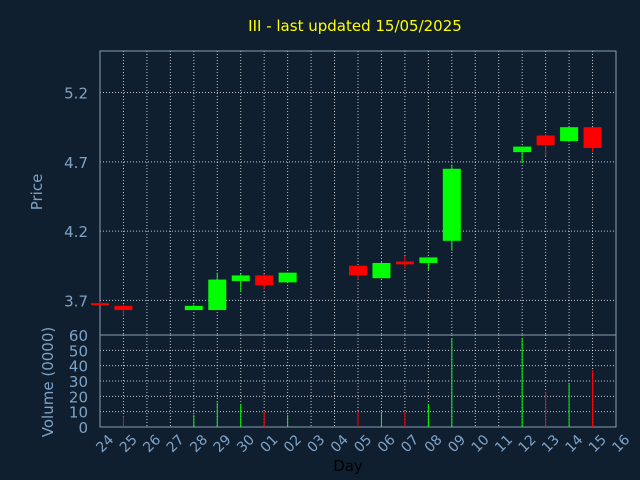 This screenshot has width=640, height=480. Describe the element at coordinates (598, 444) in the screenshot. I see `day-tick-label: 15` at that location.